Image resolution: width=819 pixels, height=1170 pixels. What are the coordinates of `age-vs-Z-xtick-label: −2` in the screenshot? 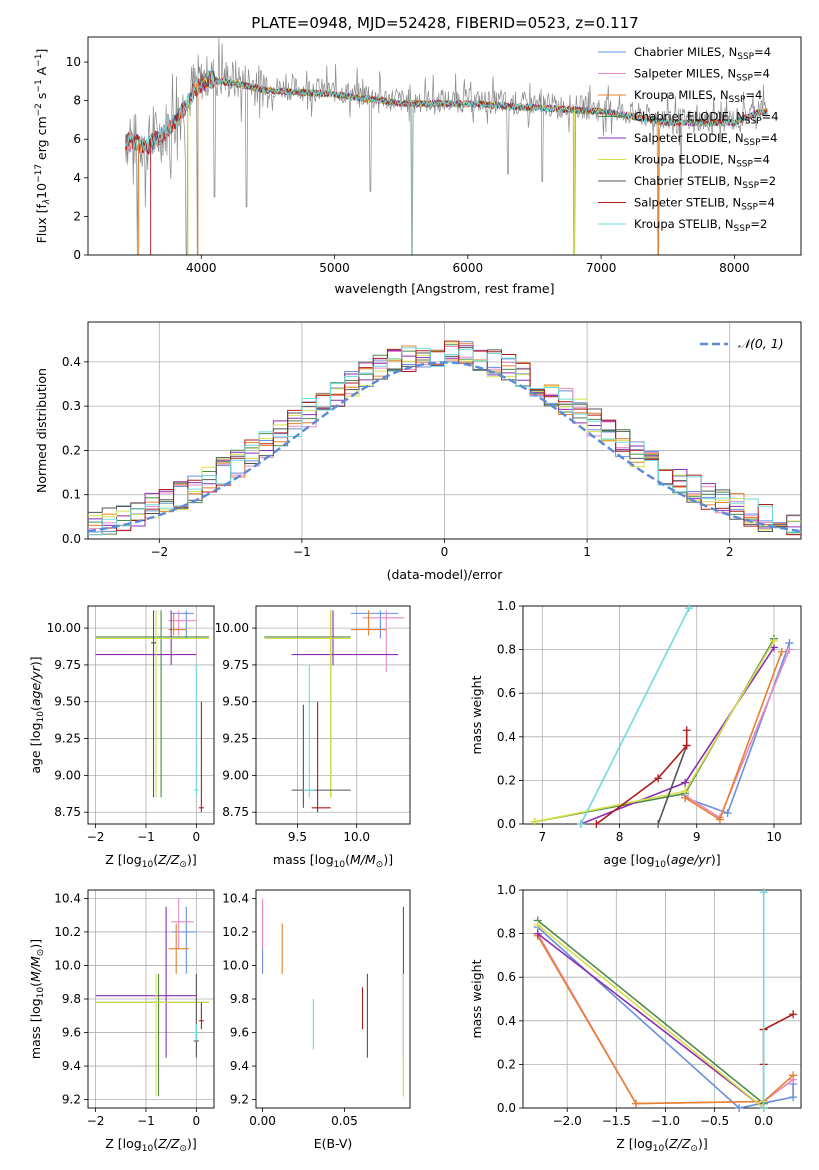 It's located at (96, 837).